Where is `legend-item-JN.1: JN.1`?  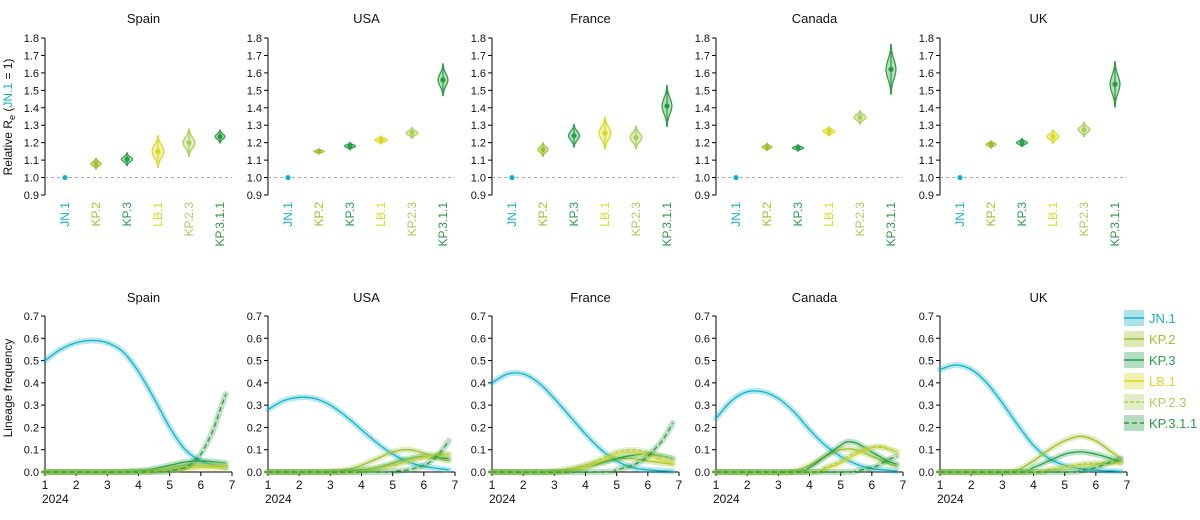
legend-item-JN.1: JN.1 is located at coordinates (1150, 318).